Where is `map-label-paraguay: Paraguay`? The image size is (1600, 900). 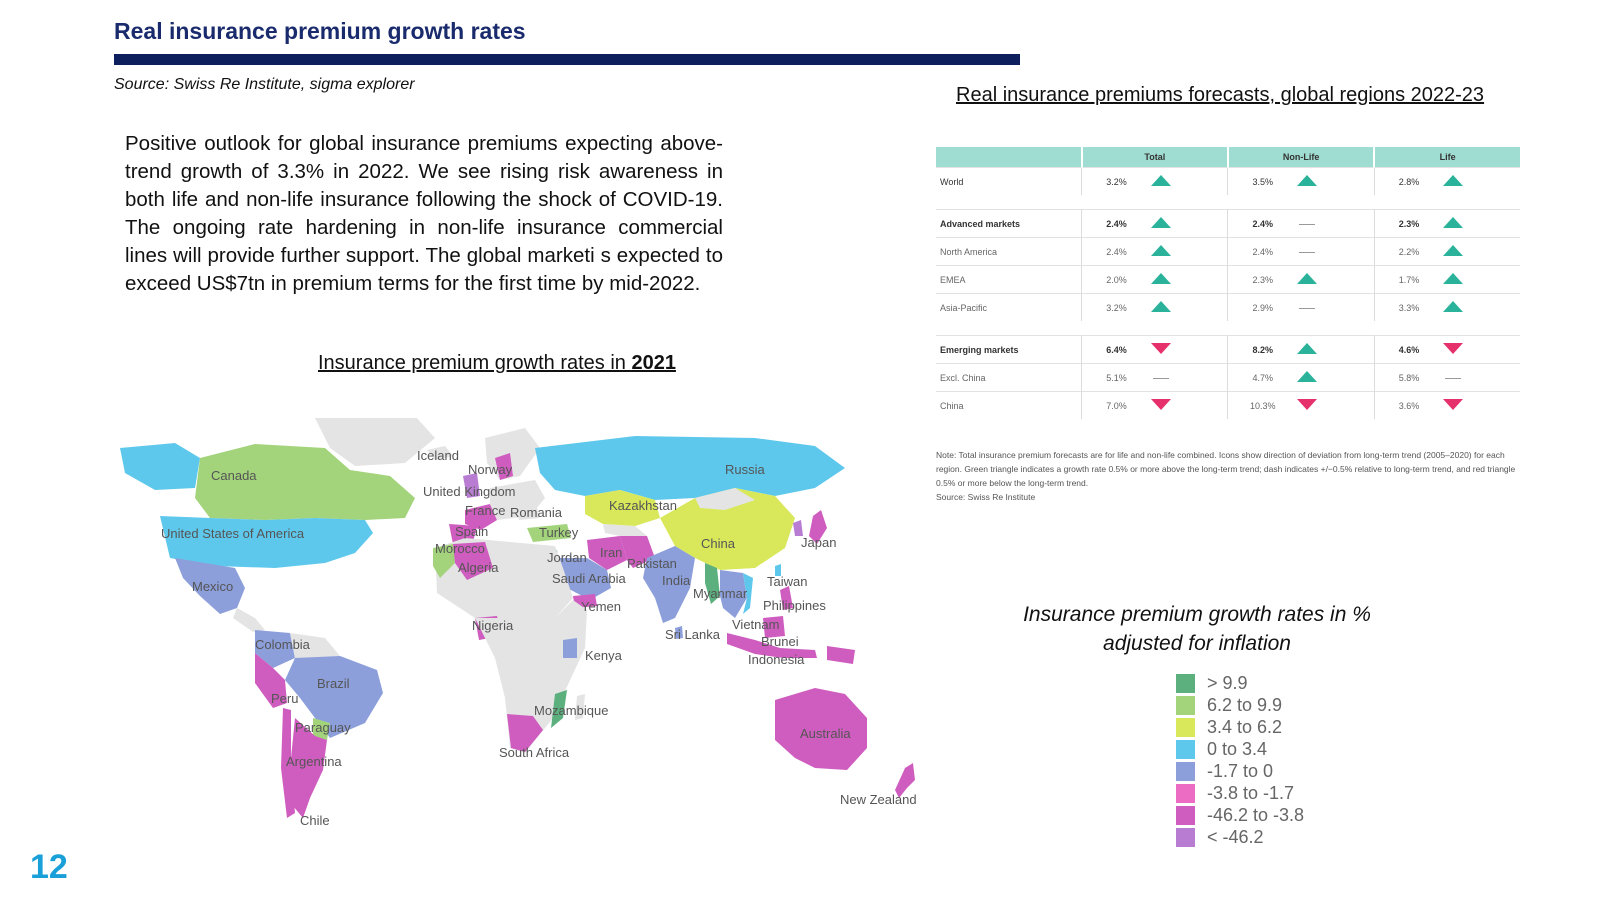
map-label-paraguay: Paraguay is located at coordinates (323, 727).